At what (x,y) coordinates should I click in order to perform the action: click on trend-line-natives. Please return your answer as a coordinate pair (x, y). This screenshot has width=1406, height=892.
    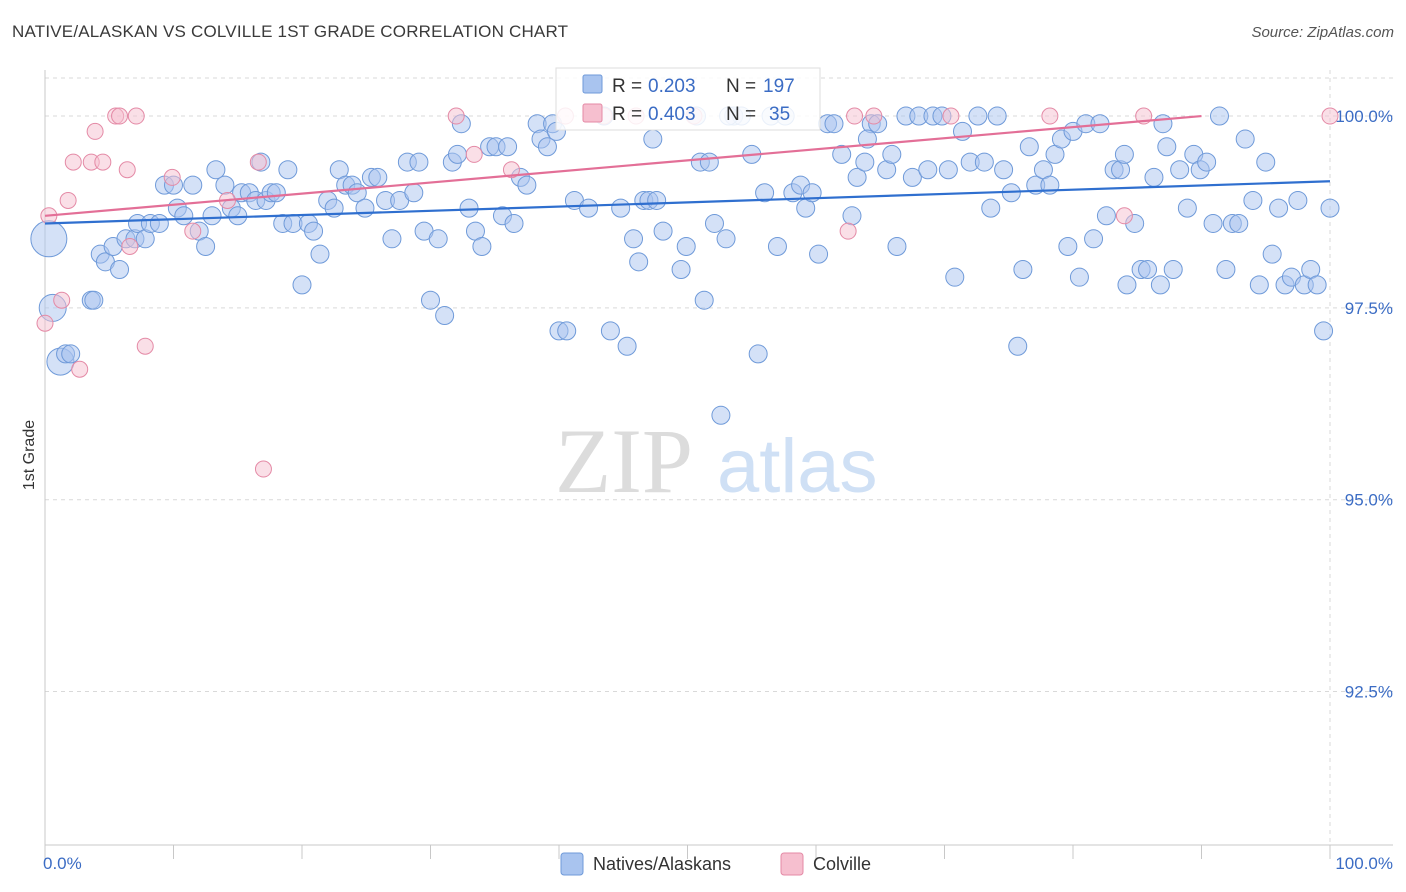
    Looking at the image, I should click on (687, 202).